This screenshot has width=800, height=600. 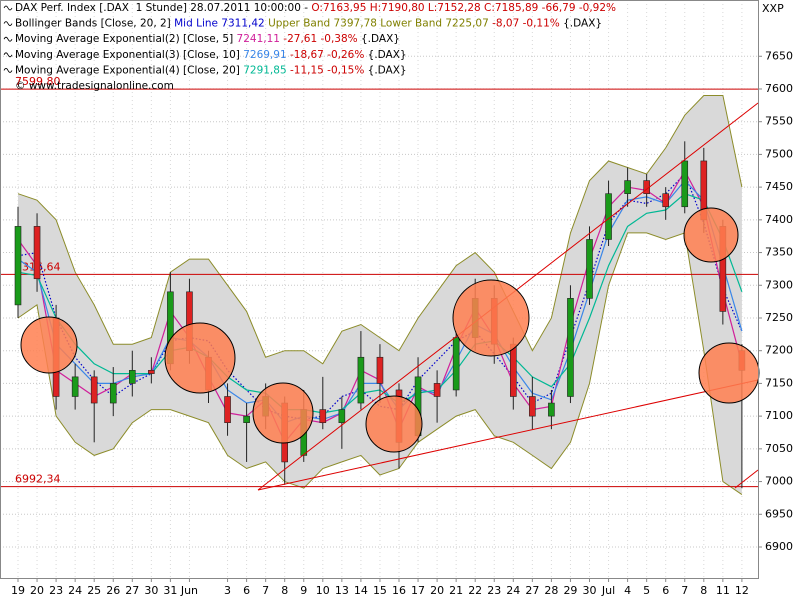 What do you see at coordinates (665, 590) in the screenshot?
I see `x-tick-label: 6` at bounding box center [665, 590].